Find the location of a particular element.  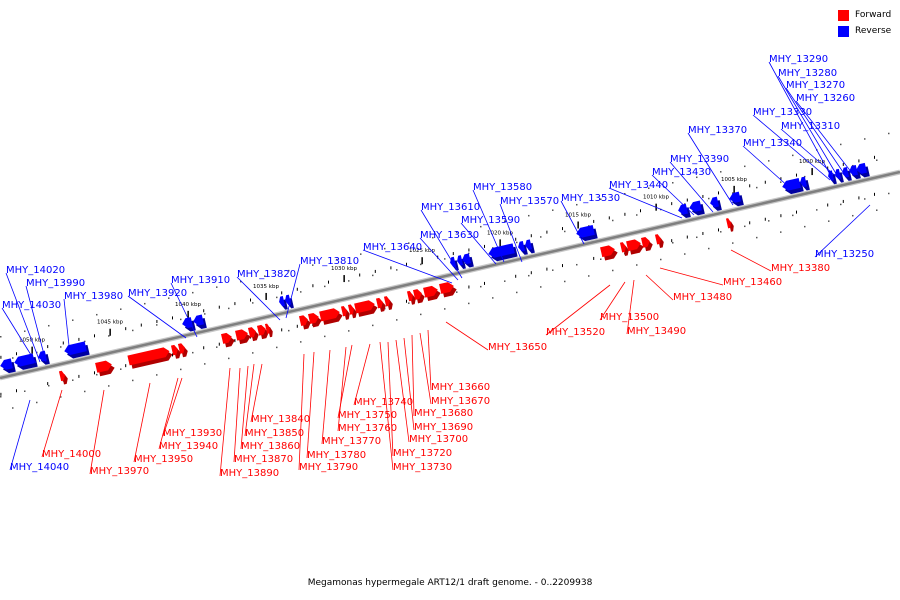

gene-label-text: MHY_13940 is located at coordinates (188, 446).